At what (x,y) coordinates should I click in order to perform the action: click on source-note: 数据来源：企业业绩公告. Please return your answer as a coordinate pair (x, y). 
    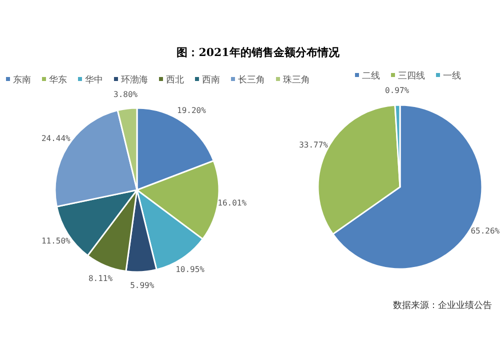
    Looking at the image, I should click on (442, 305).